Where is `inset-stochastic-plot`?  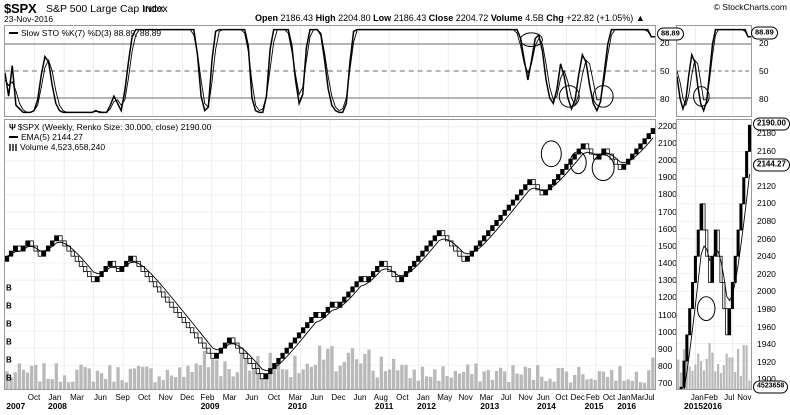 inset-stochastic-plot is located at coordinates (714, 71).